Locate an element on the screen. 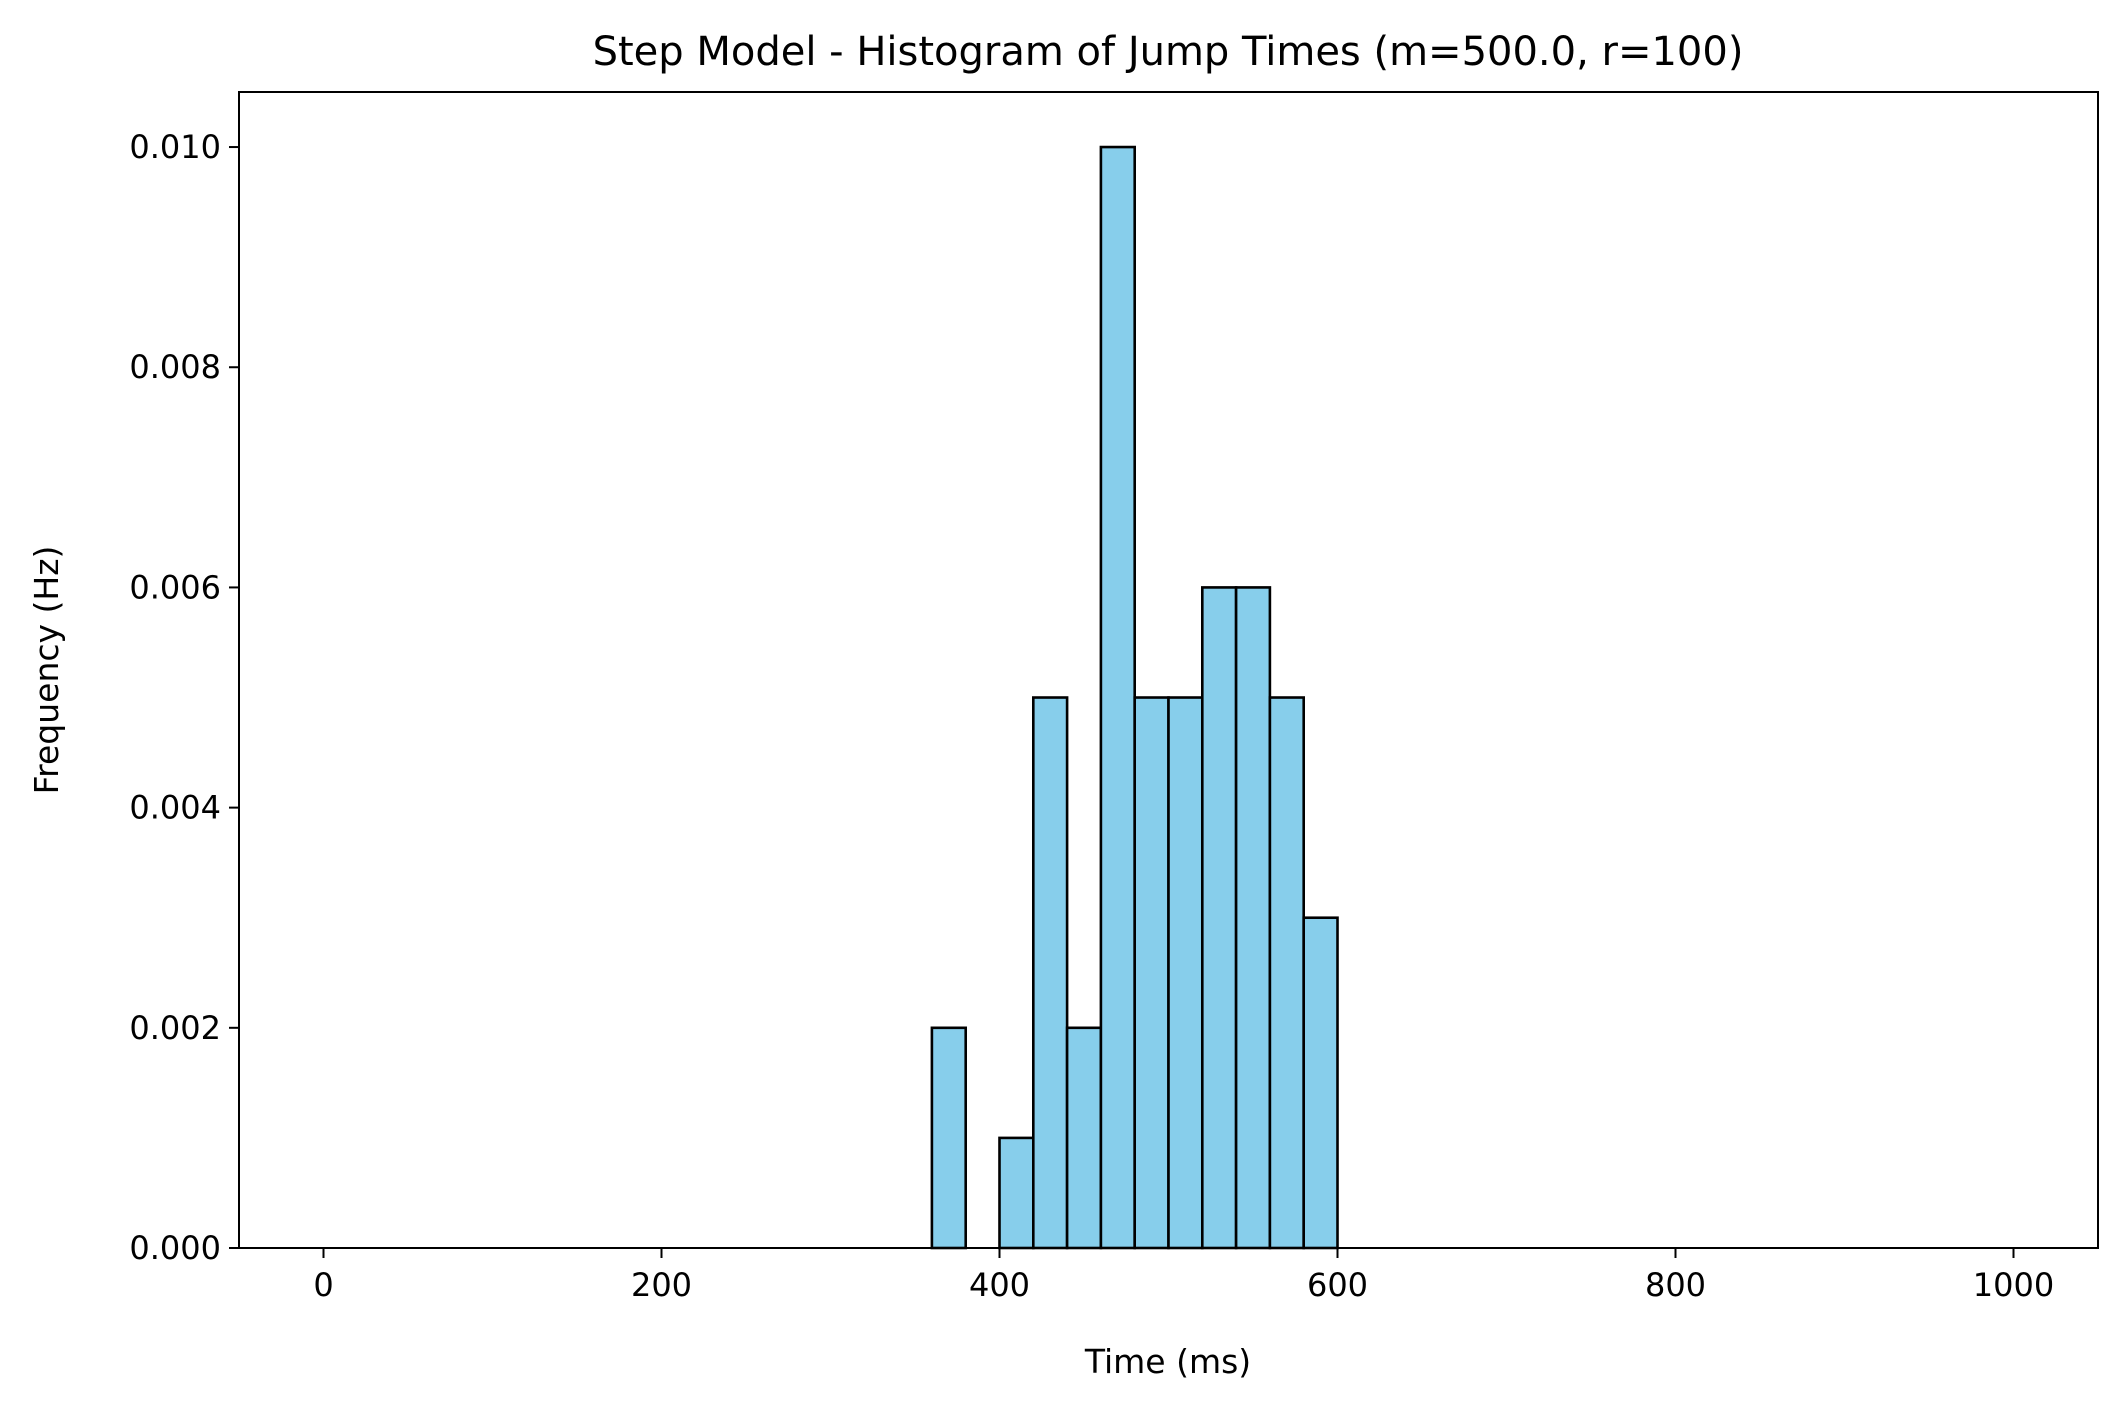 Image resolution: width=2127 pixels, height=1407 pixels. y-tick-label: 0.002 is located at coordinates (175, 1028).